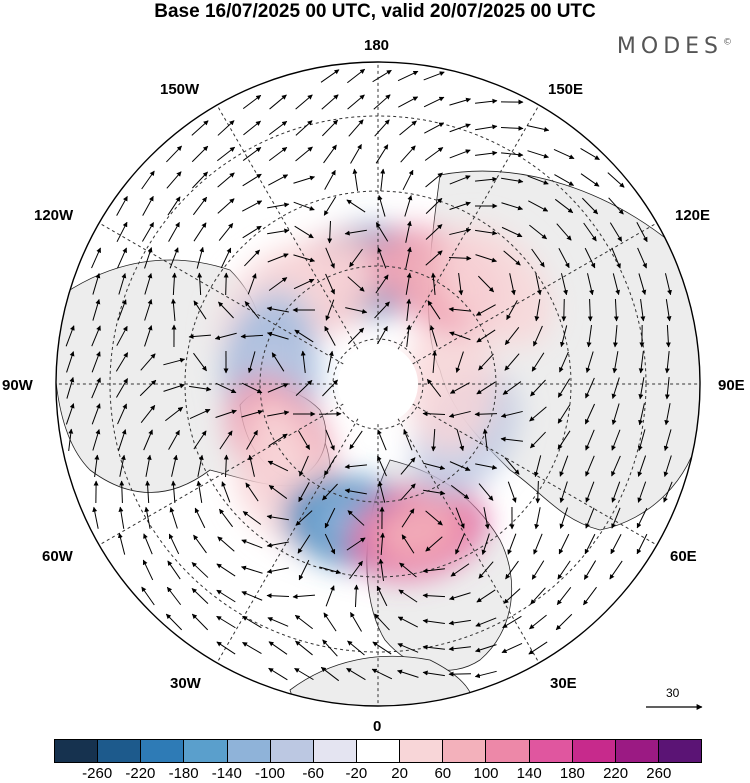  I want to click on lon-label-180: 180, so click(377, 45).